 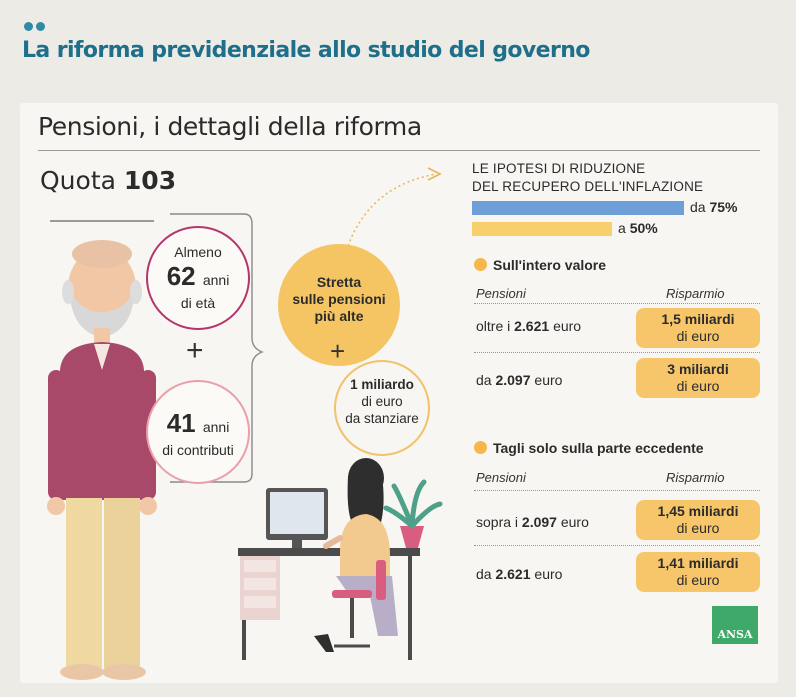 I want to click on saving-pill: 1,5 miliardi di euro, so click(x=698, y=328).